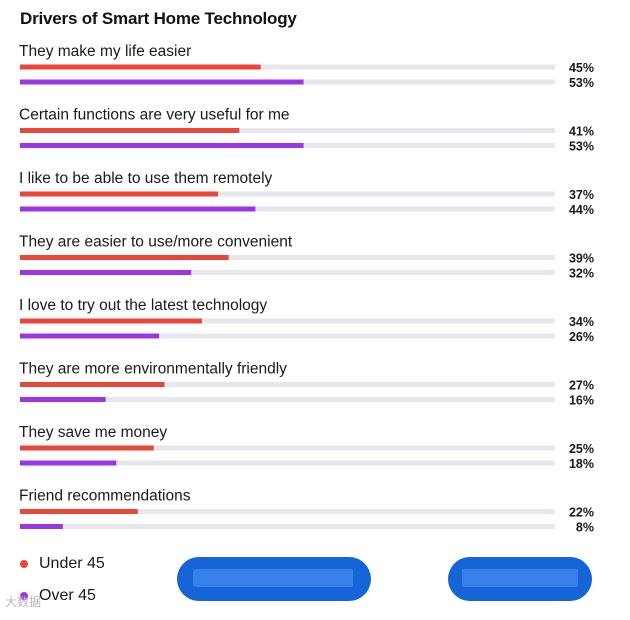  I want to click on data-label: 25%, so click(581, 449).